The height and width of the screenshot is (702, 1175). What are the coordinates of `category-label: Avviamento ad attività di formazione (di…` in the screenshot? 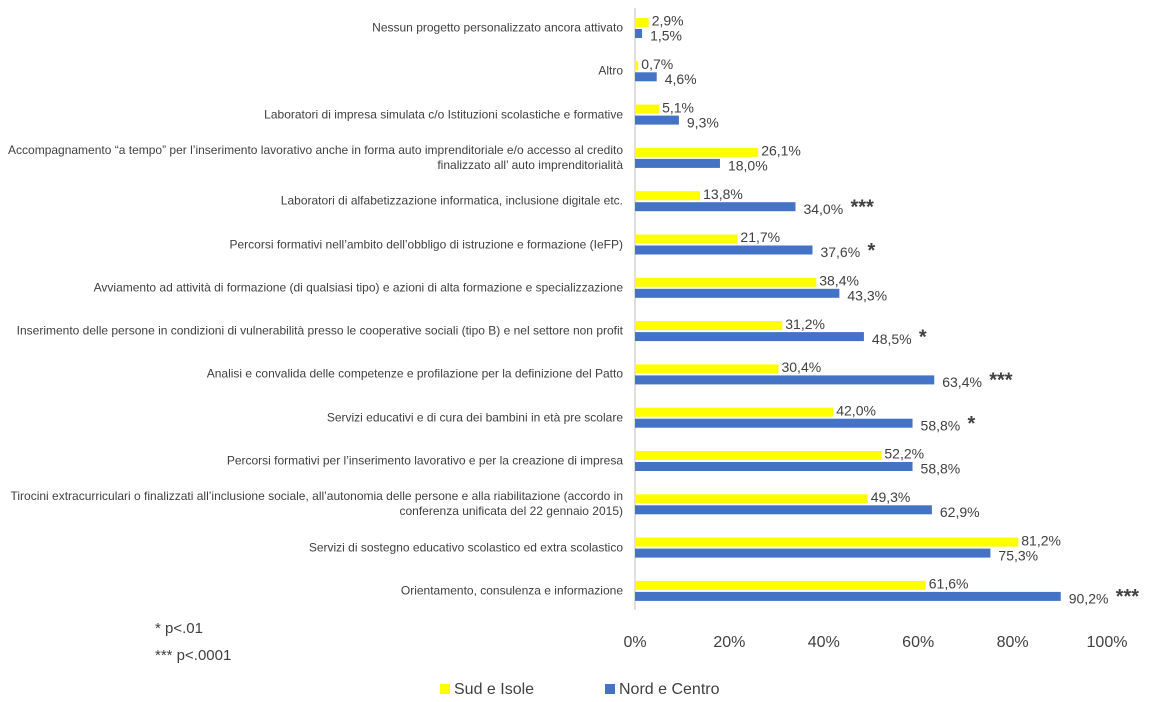 It's located at (358, 287).